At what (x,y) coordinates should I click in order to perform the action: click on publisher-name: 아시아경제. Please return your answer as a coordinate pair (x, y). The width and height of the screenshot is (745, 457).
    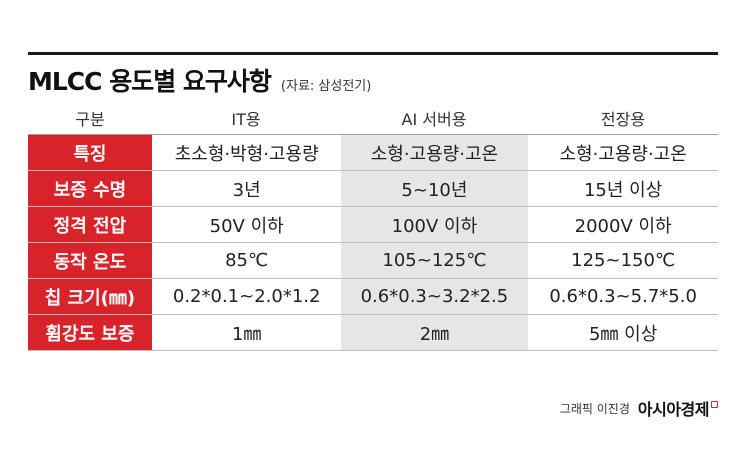
    Looking at the image, I should click on (673, 409).